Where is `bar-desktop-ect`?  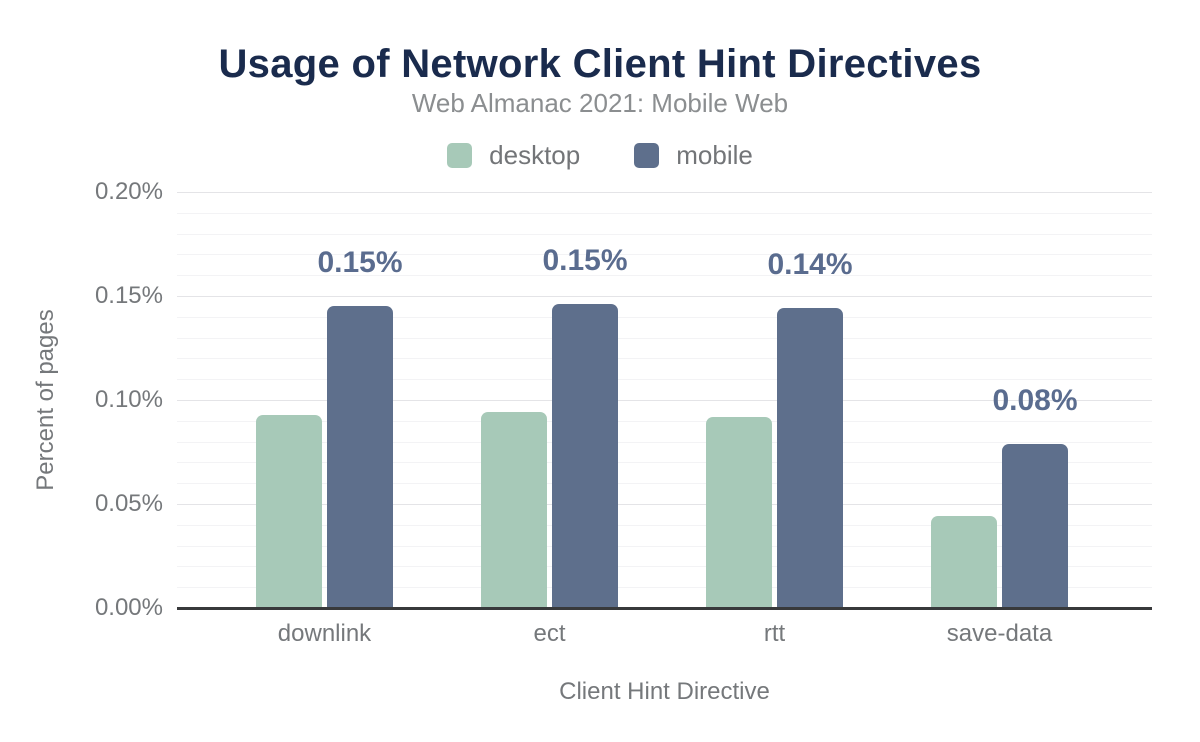 bar-desktop-ect is located at coordinates (514, 510).